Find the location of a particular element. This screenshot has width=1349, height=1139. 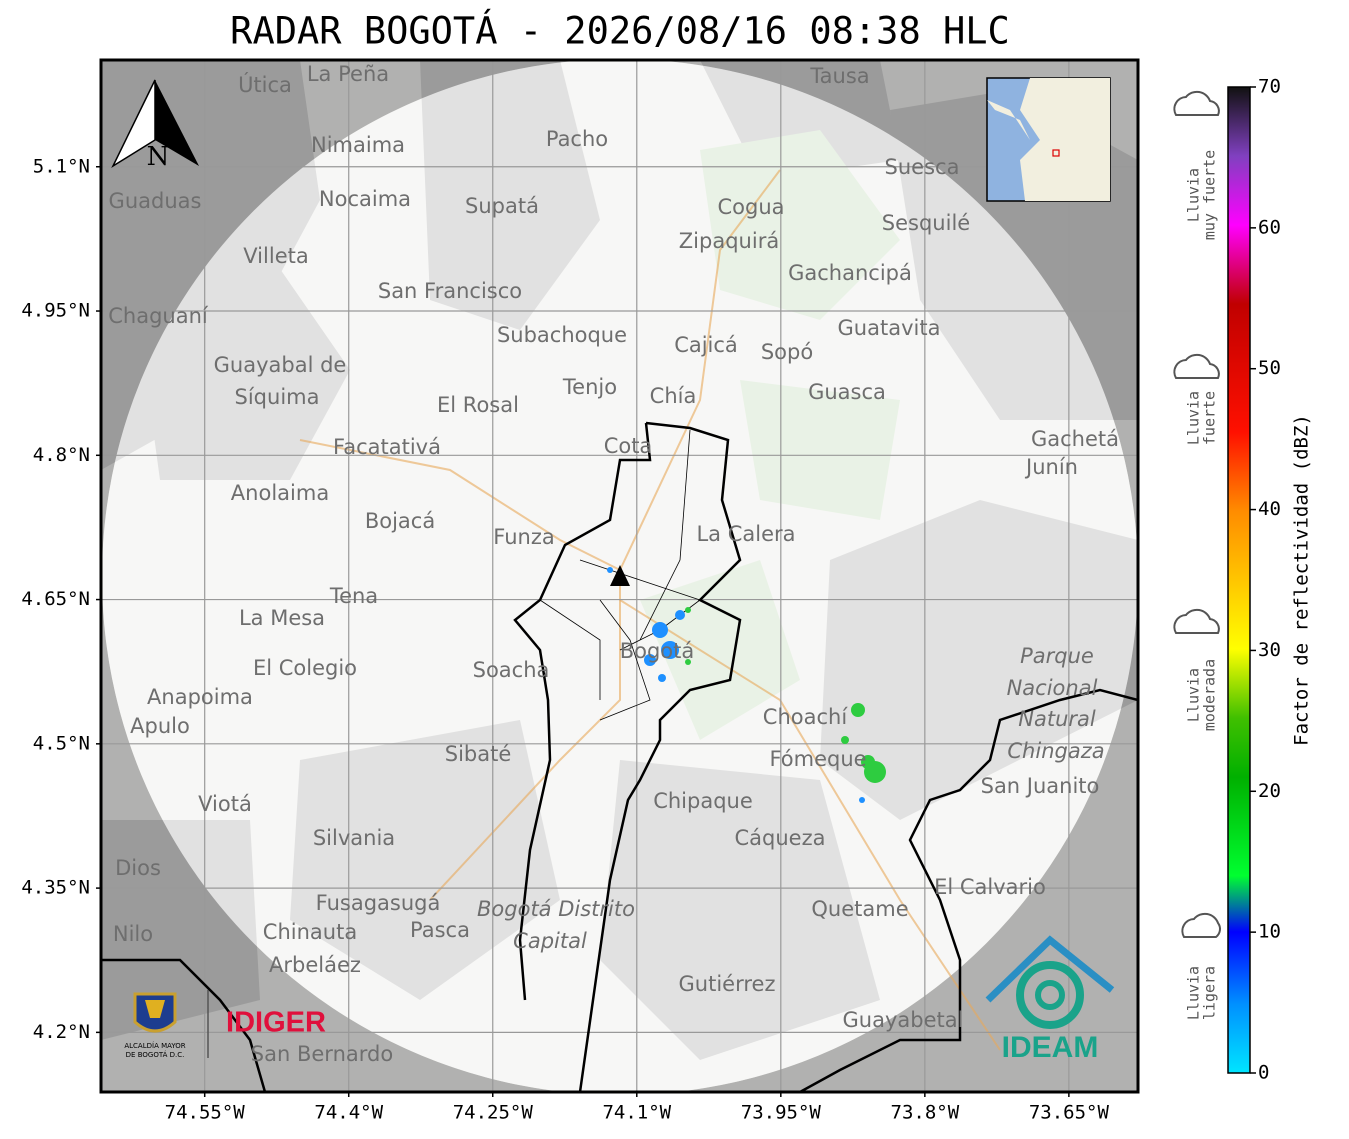

place-label: Facatativá is located at coordinates (387, 447).